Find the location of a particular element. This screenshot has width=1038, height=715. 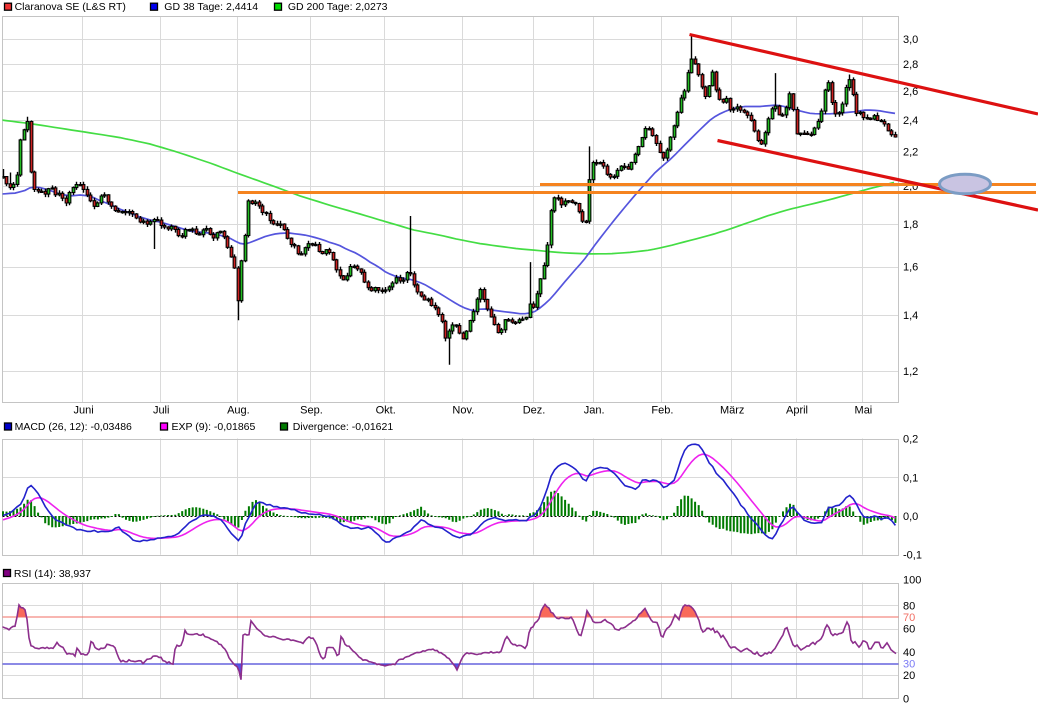

svg-text: Dez. is located at coordinates (534, 411).